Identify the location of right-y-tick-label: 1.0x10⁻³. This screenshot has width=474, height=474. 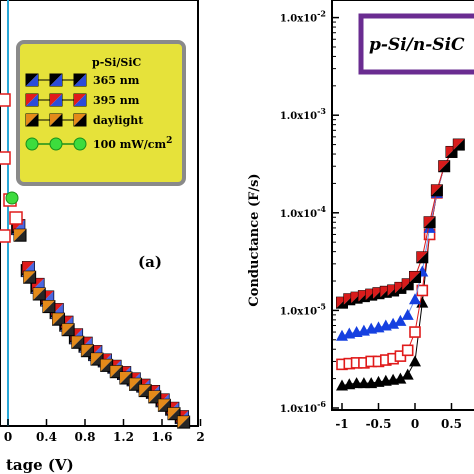
(303, 114).